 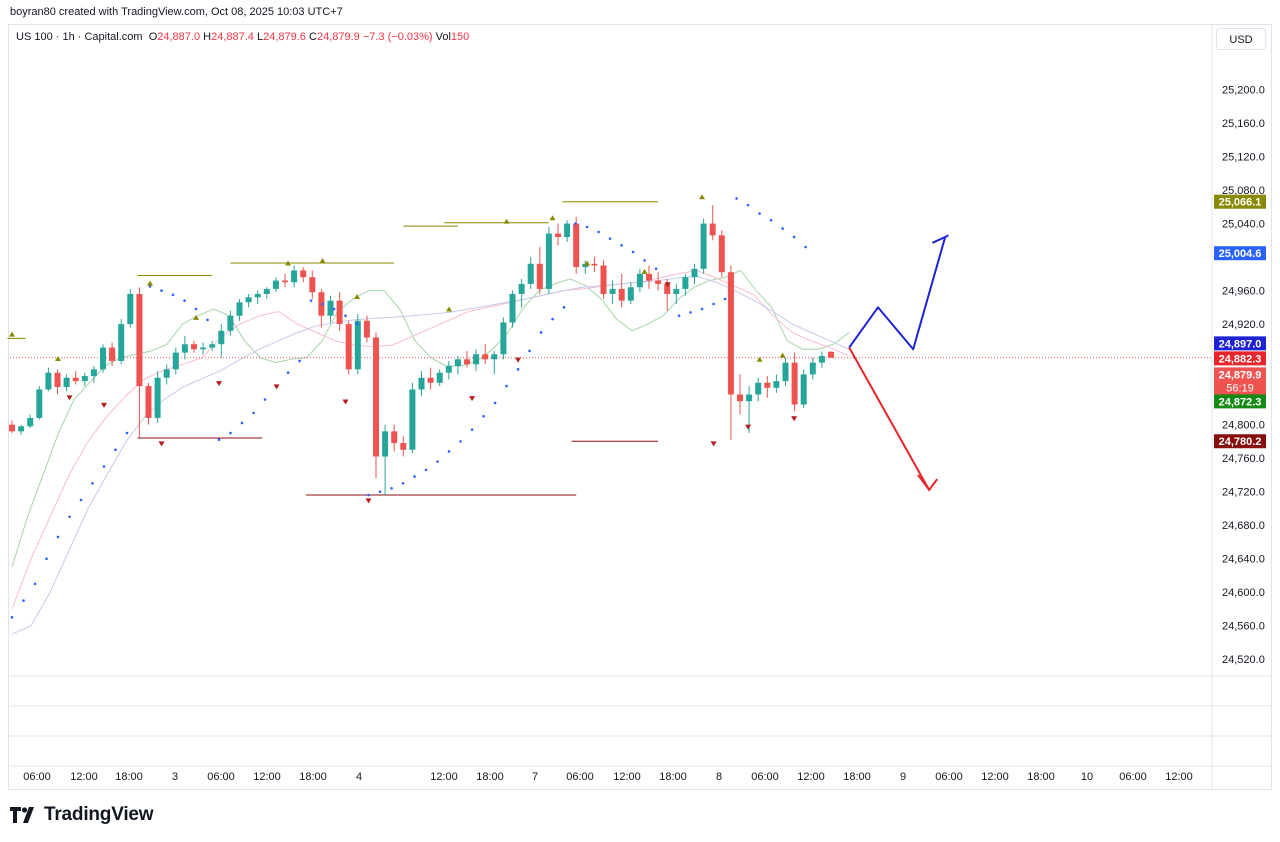 What do you see at coordinates (99, 814) in the screenshot?
I see `tradingview-logo-text: TradingView` at bounding box center [99, 814].